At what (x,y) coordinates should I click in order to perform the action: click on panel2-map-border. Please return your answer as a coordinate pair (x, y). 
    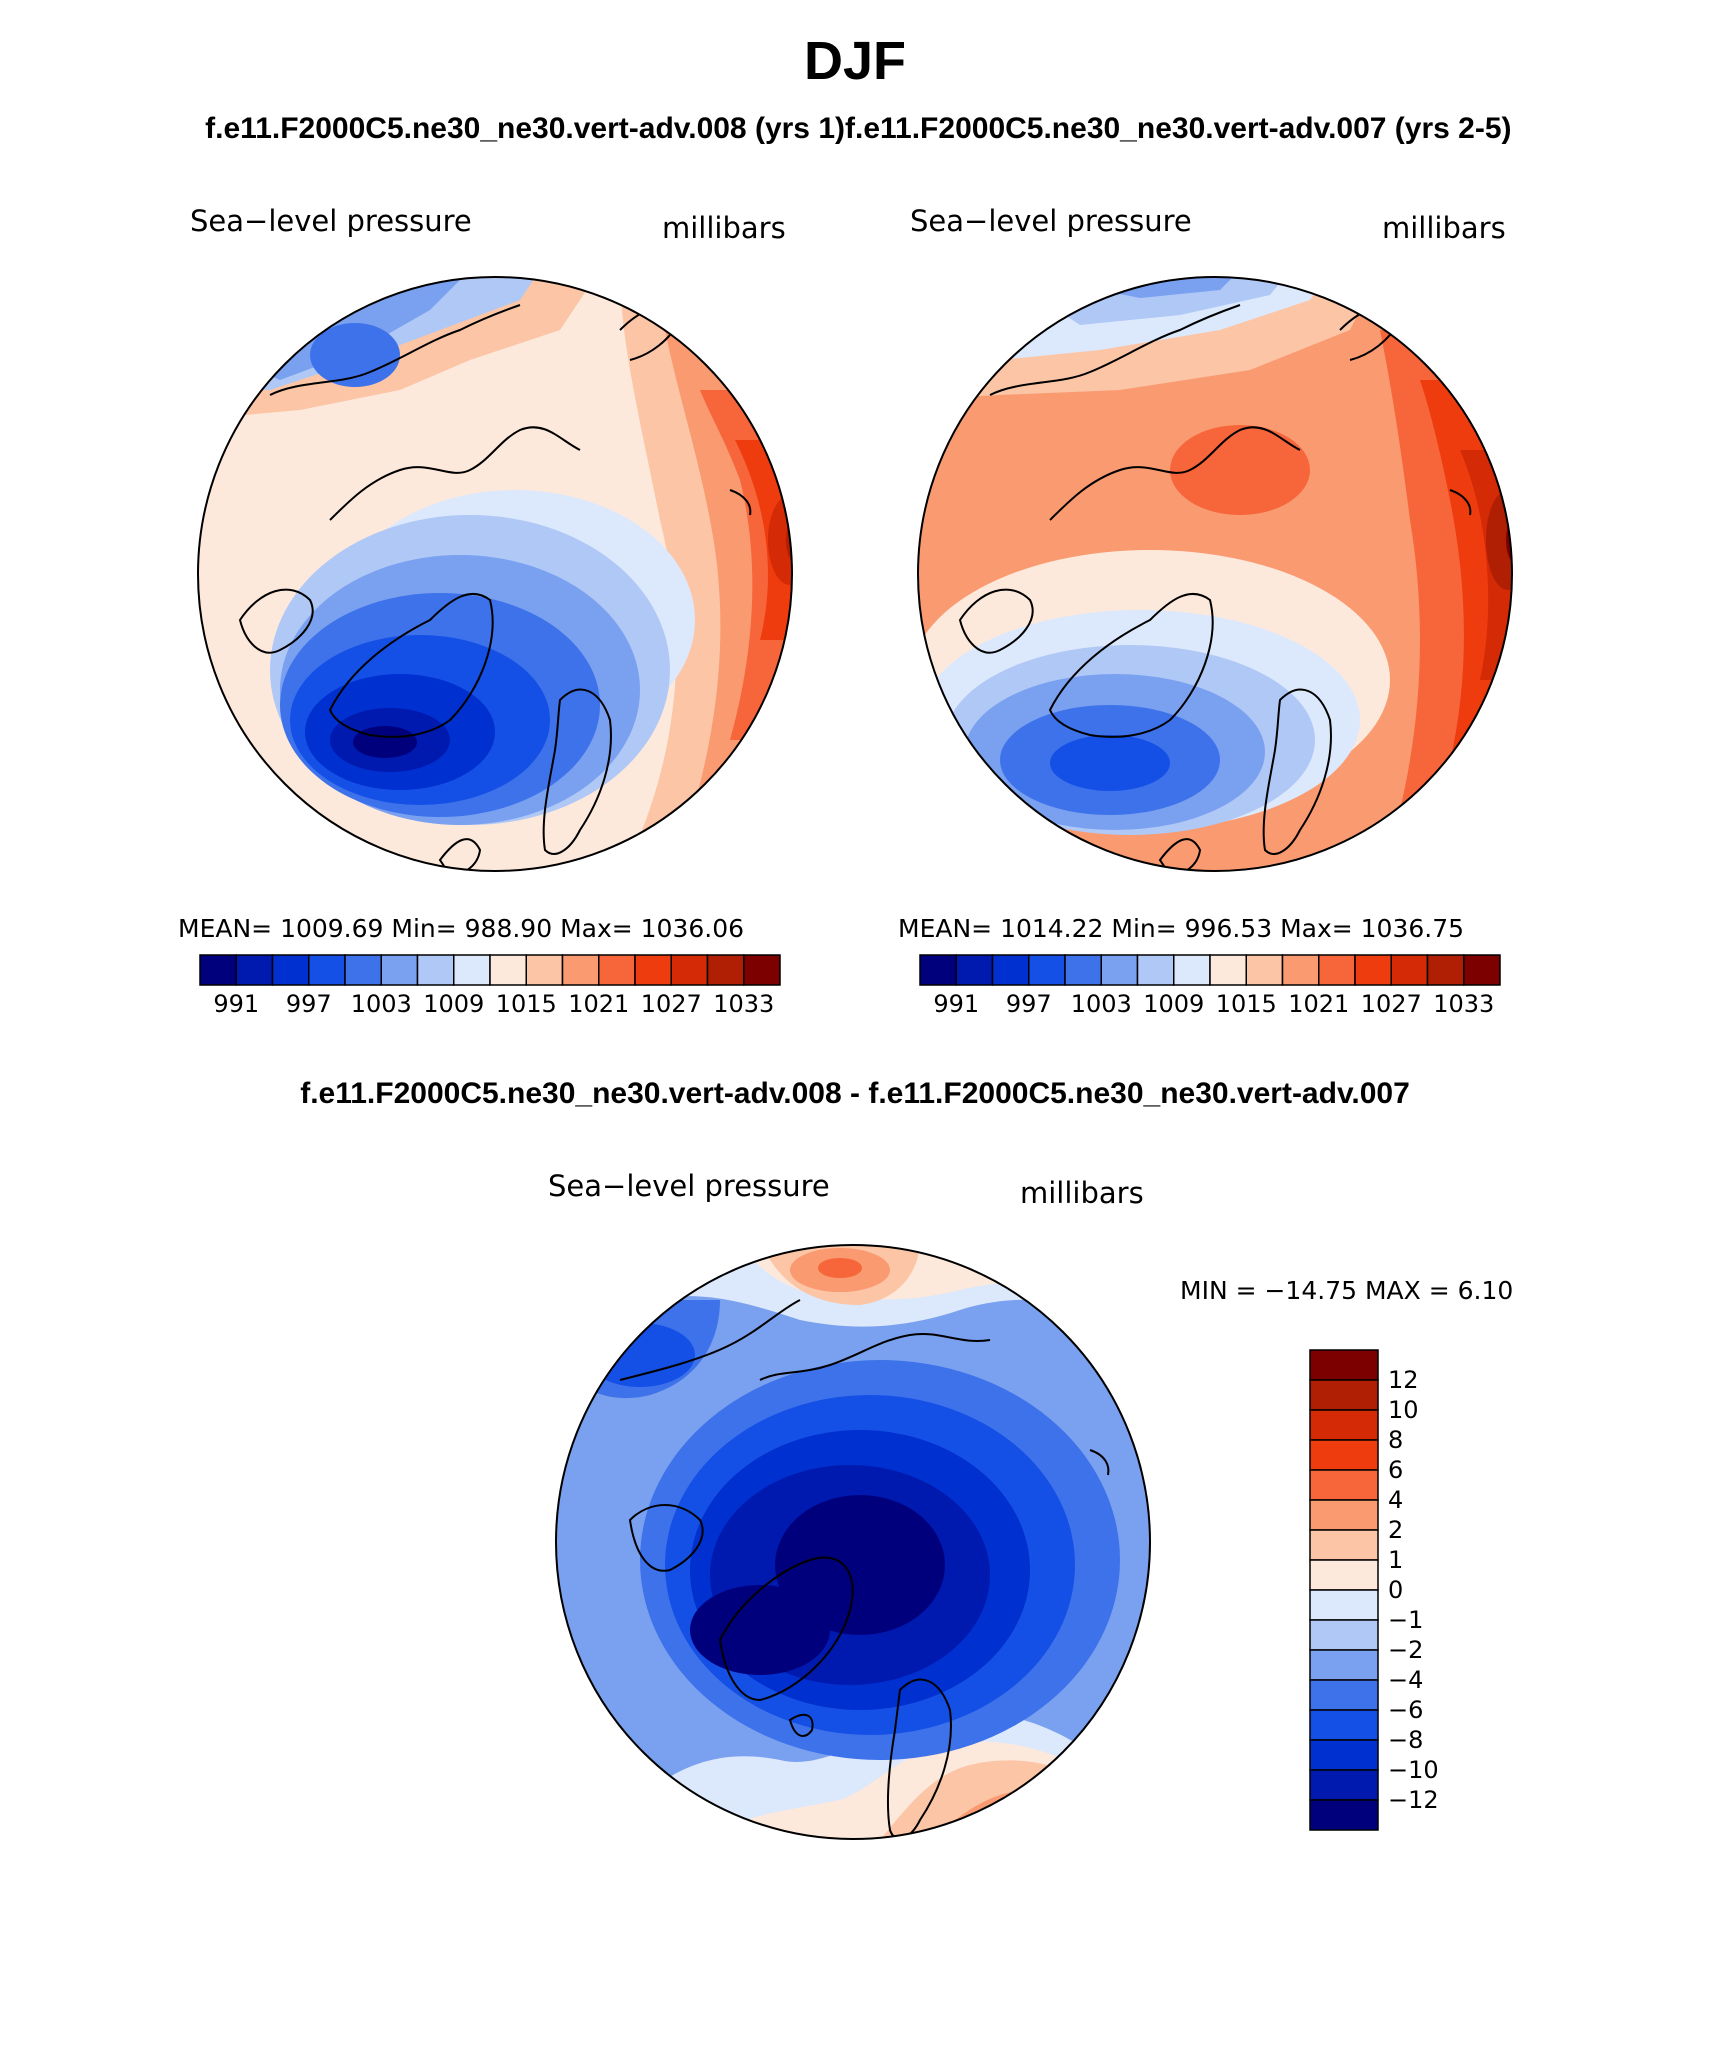
    Looking at the image, I should click on (1215, 574).